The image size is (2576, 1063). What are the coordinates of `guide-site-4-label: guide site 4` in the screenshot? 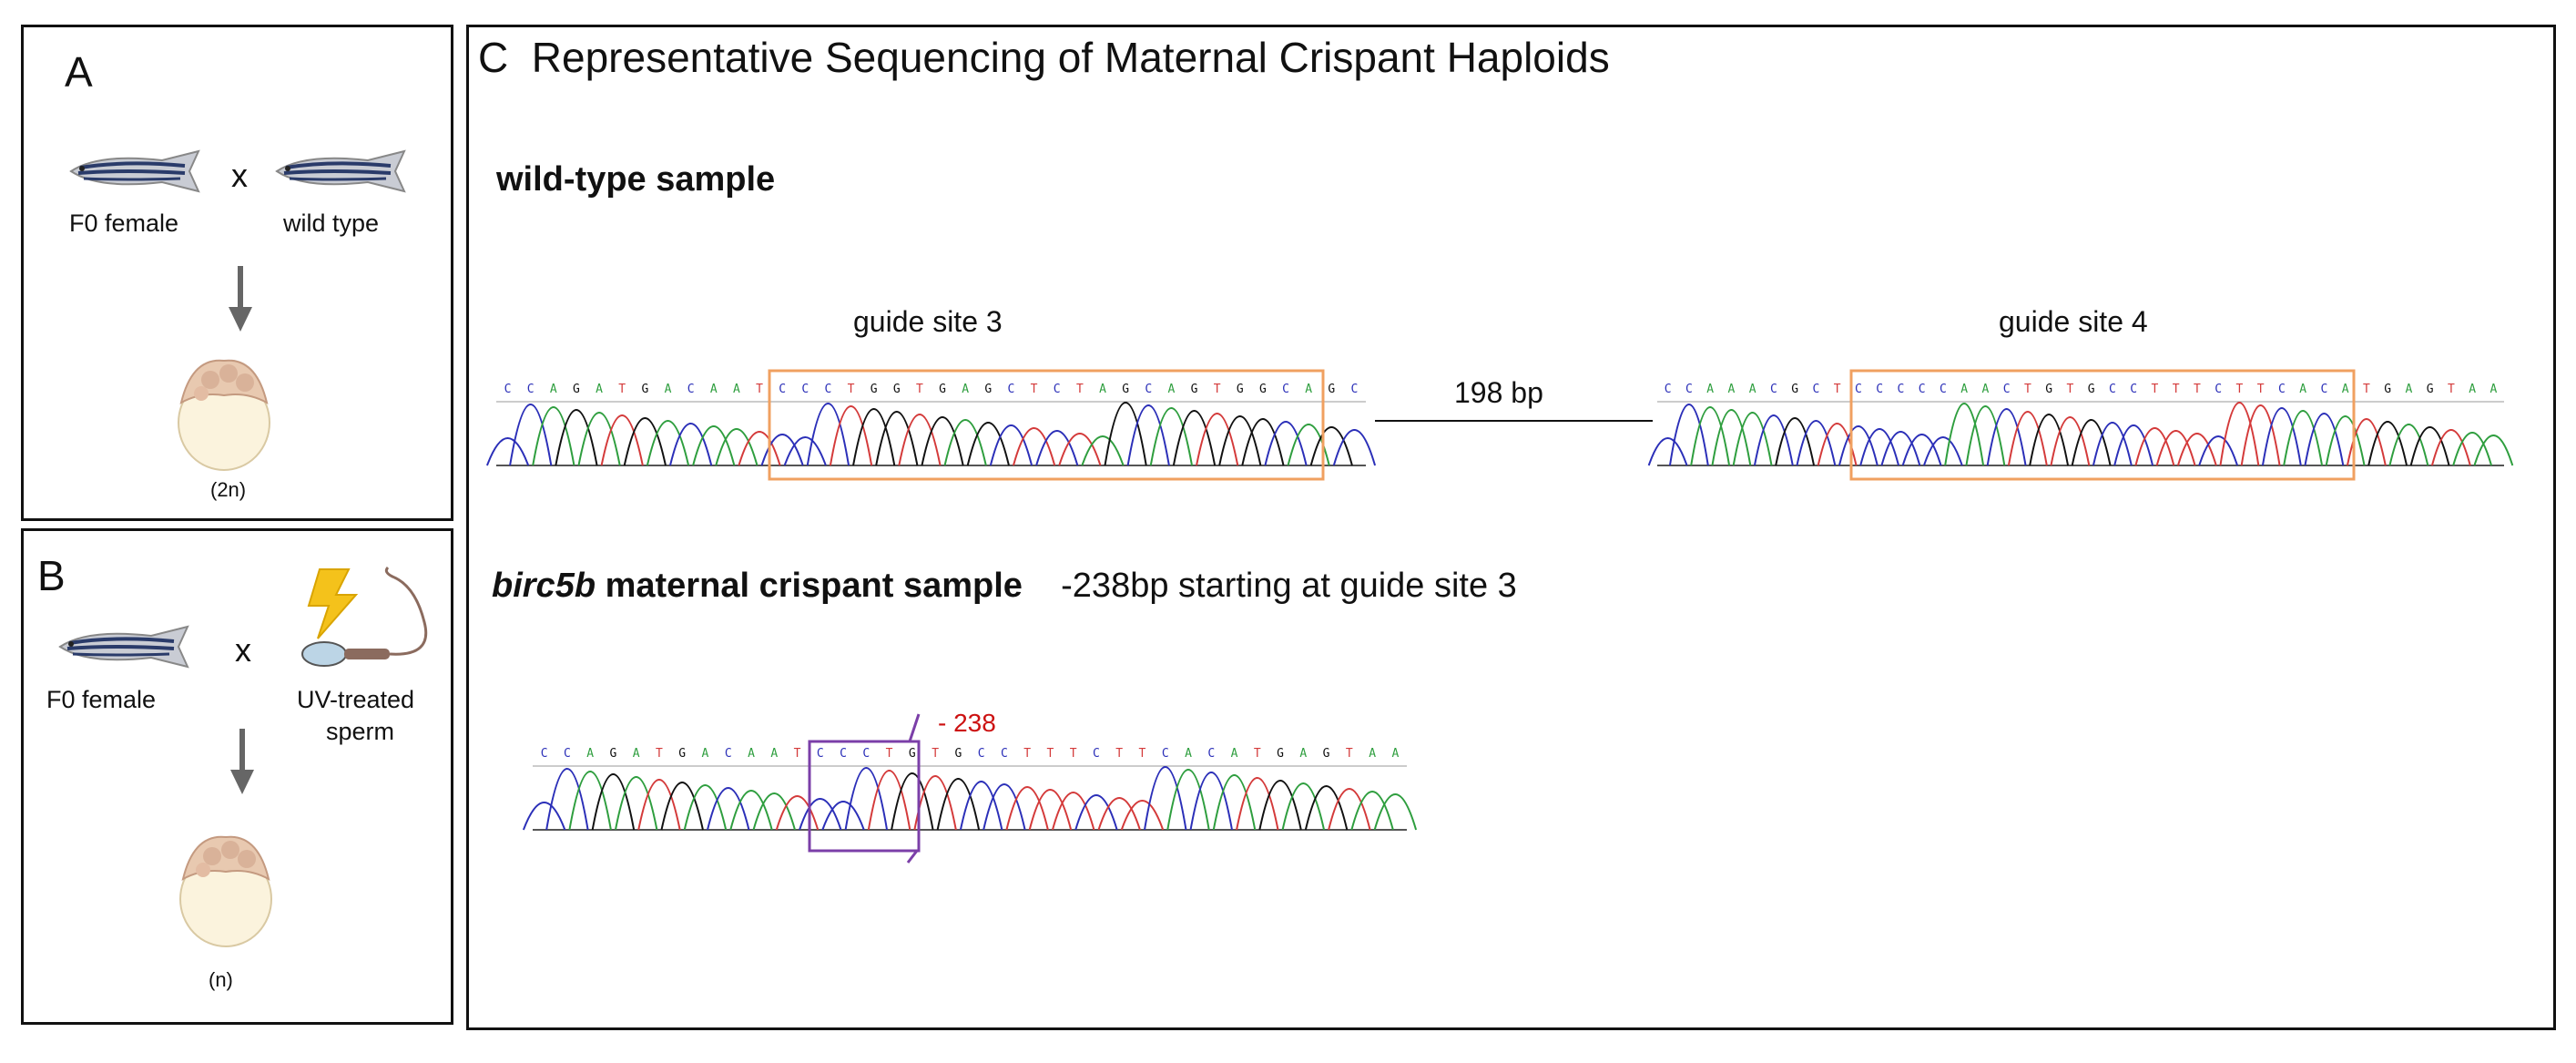 It's located at (2073, 321).